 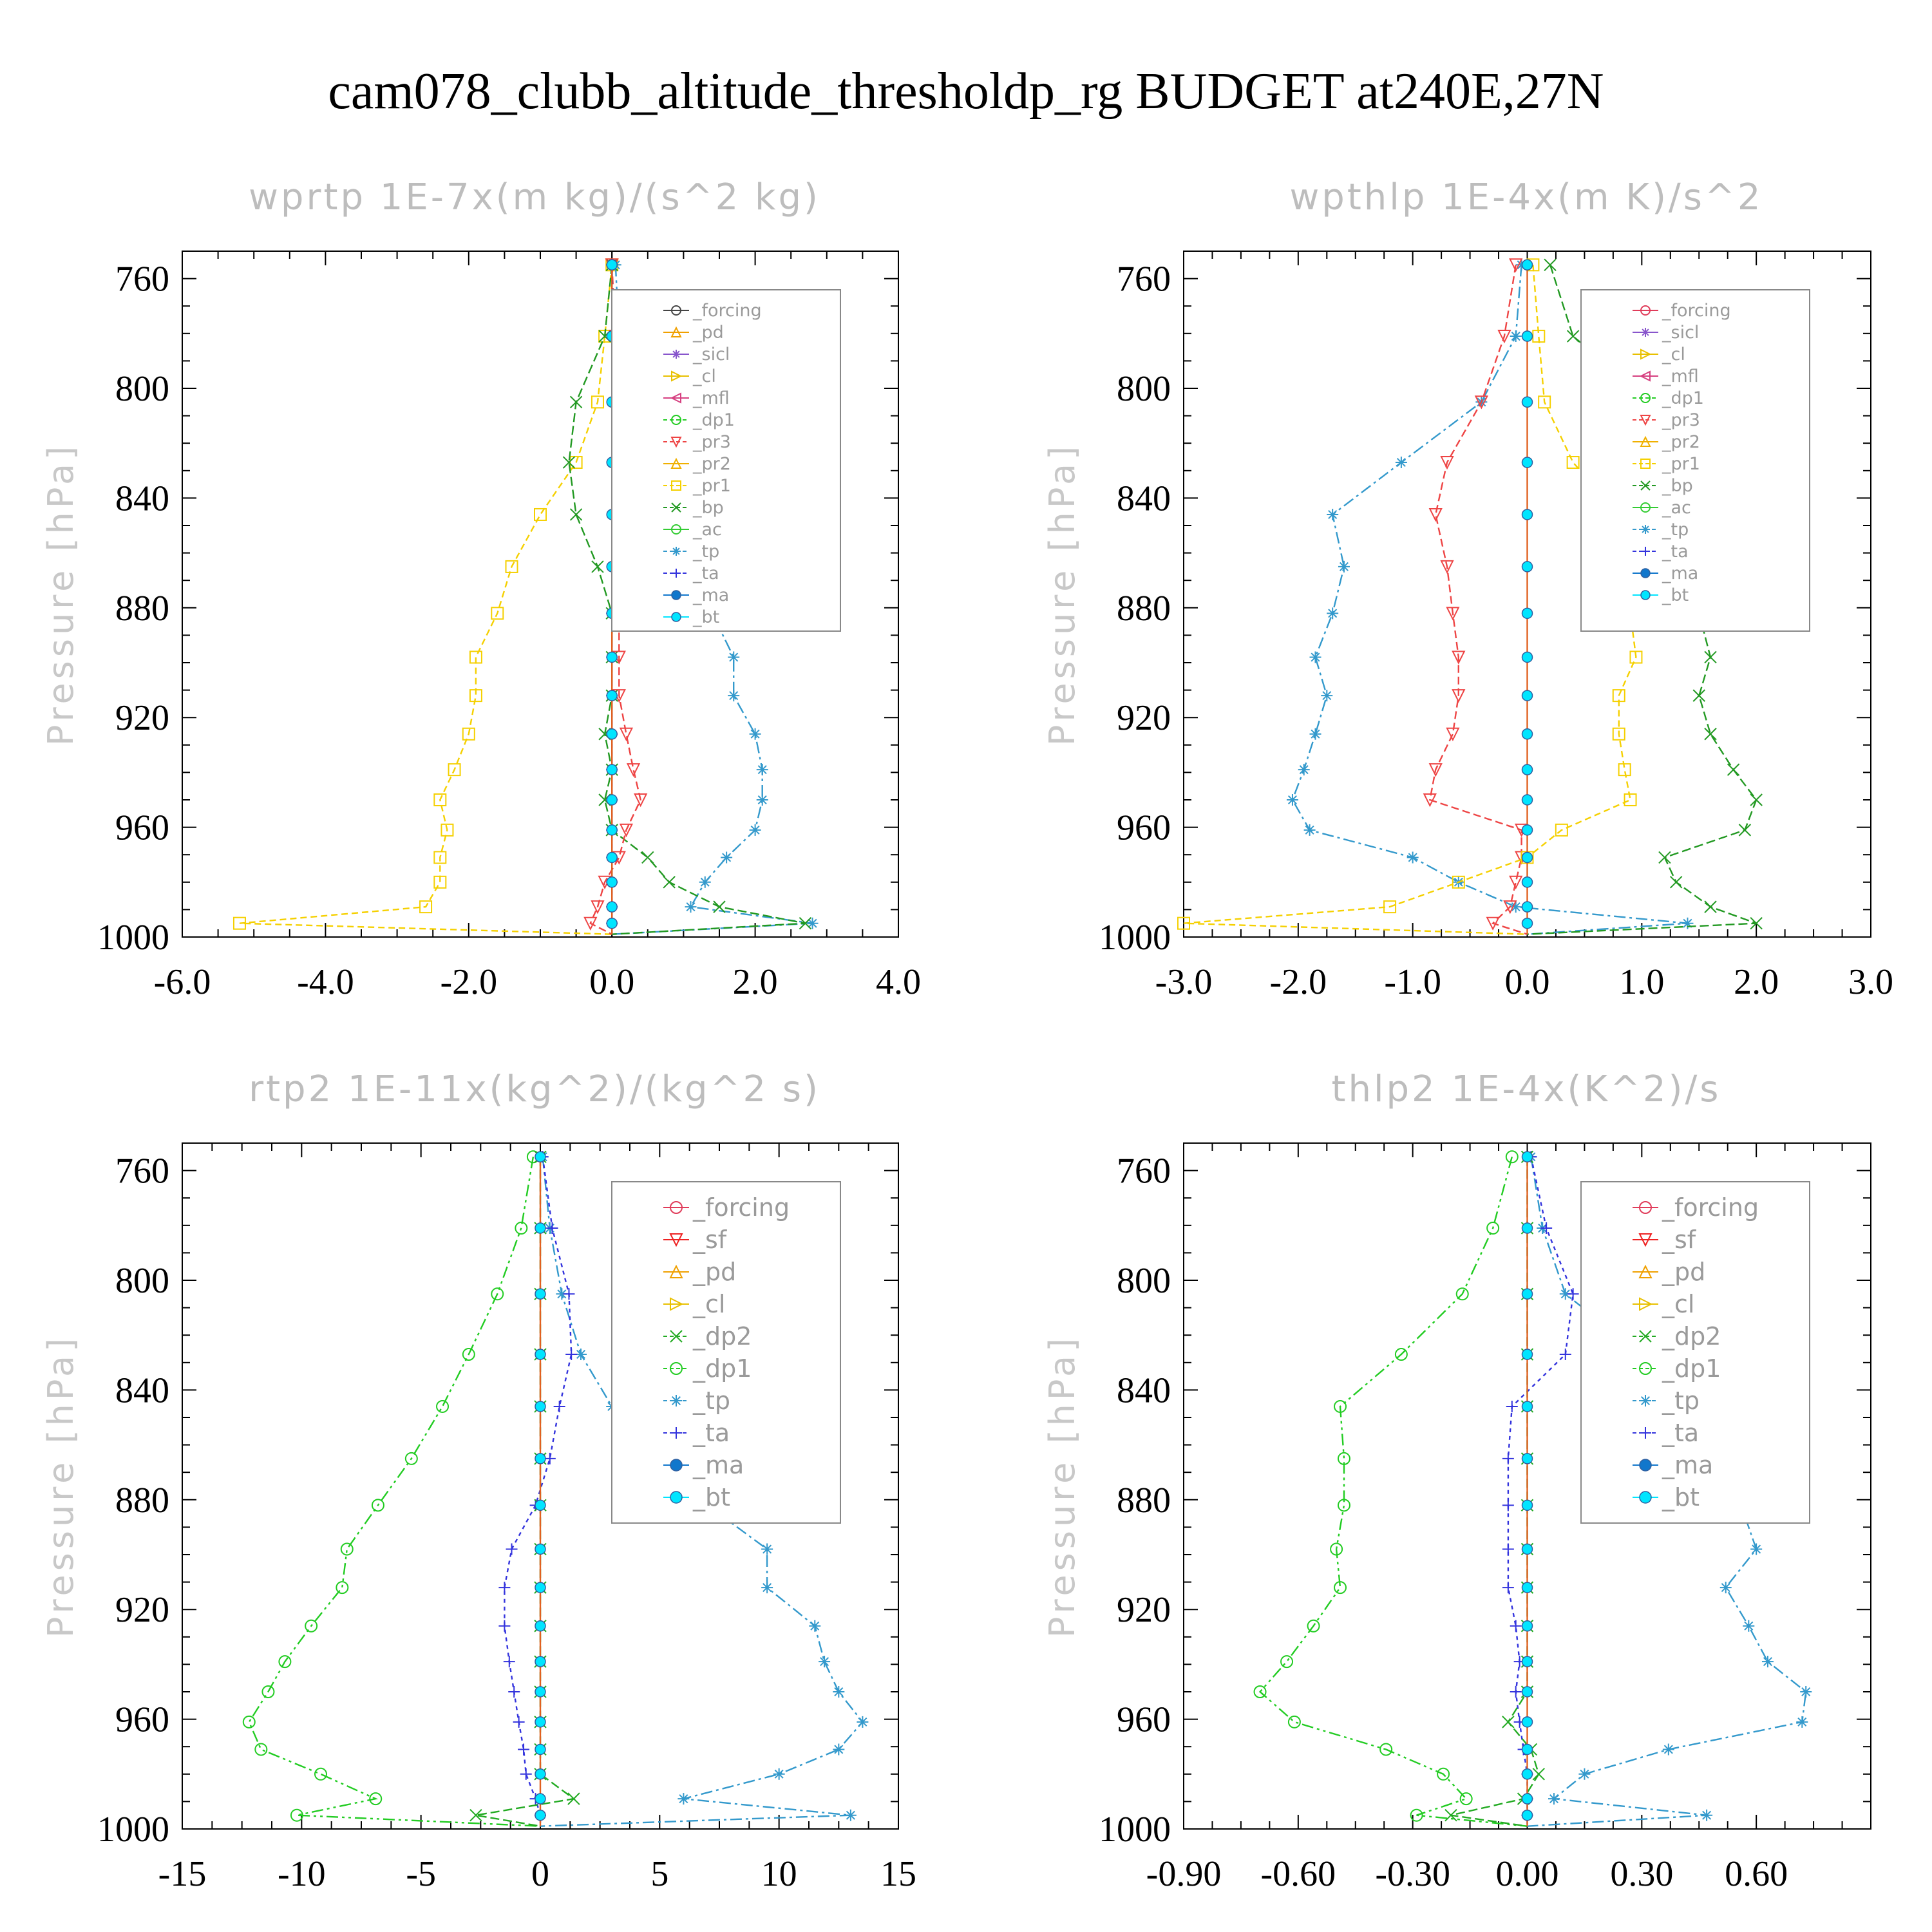 I want to click on x-tick-label: 0.0, so click(x=1527, y=982).